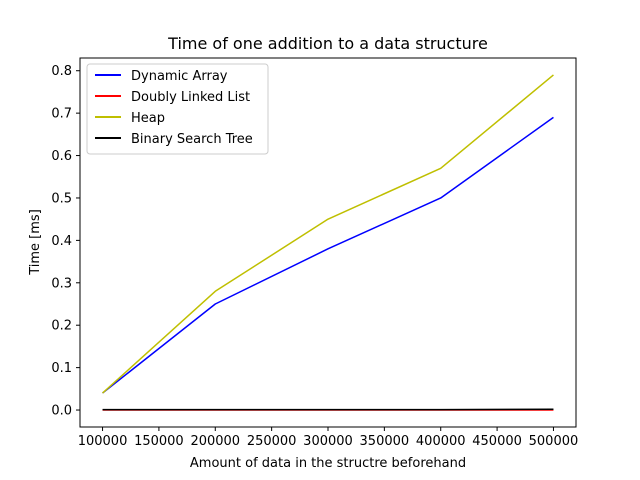 The height and width of the screenshot is (480, 640). Describe the element at coordinates (328, 441) in the screenshot. I see `x-tick-label: 300000` at that location.